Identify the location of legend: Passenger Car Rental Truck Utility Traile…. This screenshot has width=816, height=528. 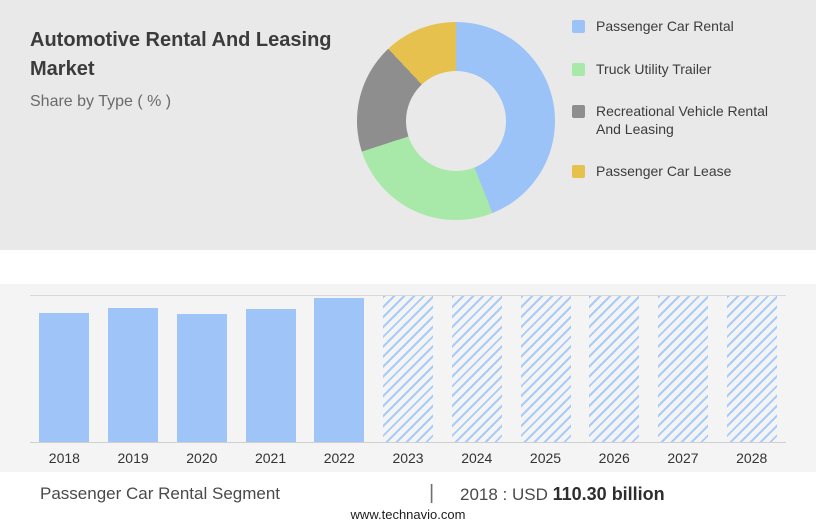
(679, 99).